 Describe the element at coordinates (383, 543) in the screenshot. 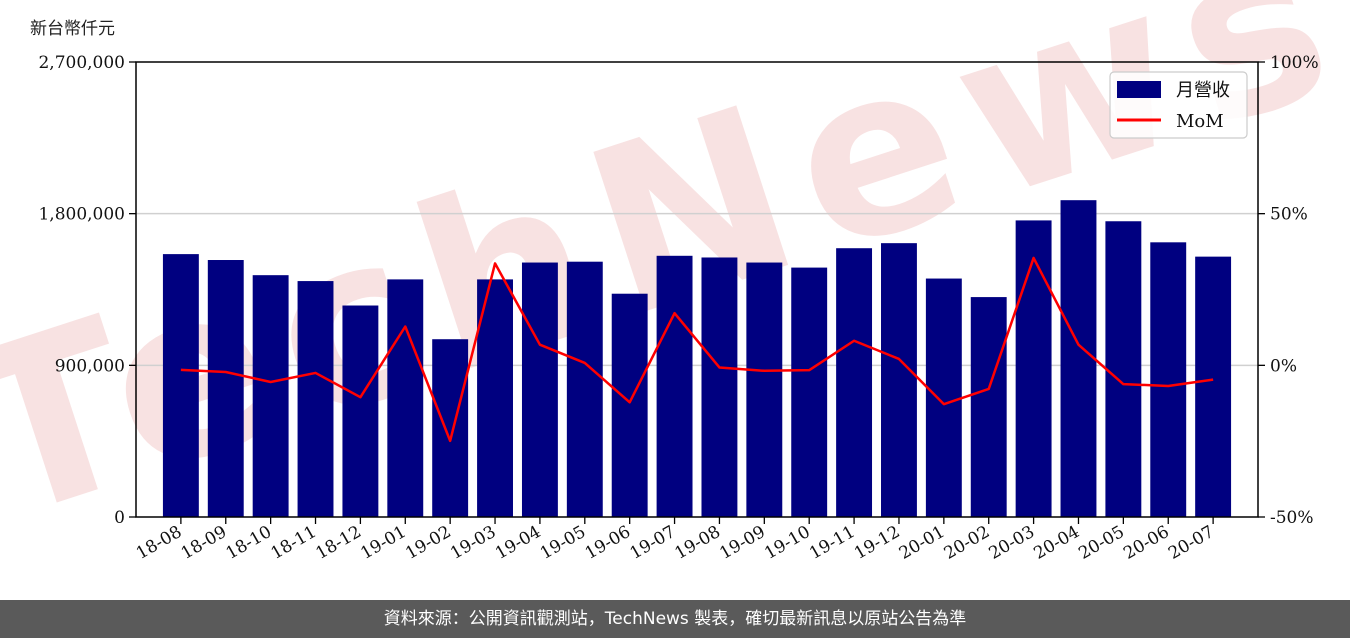

I see `x-tick-label: 19-01` at that location.